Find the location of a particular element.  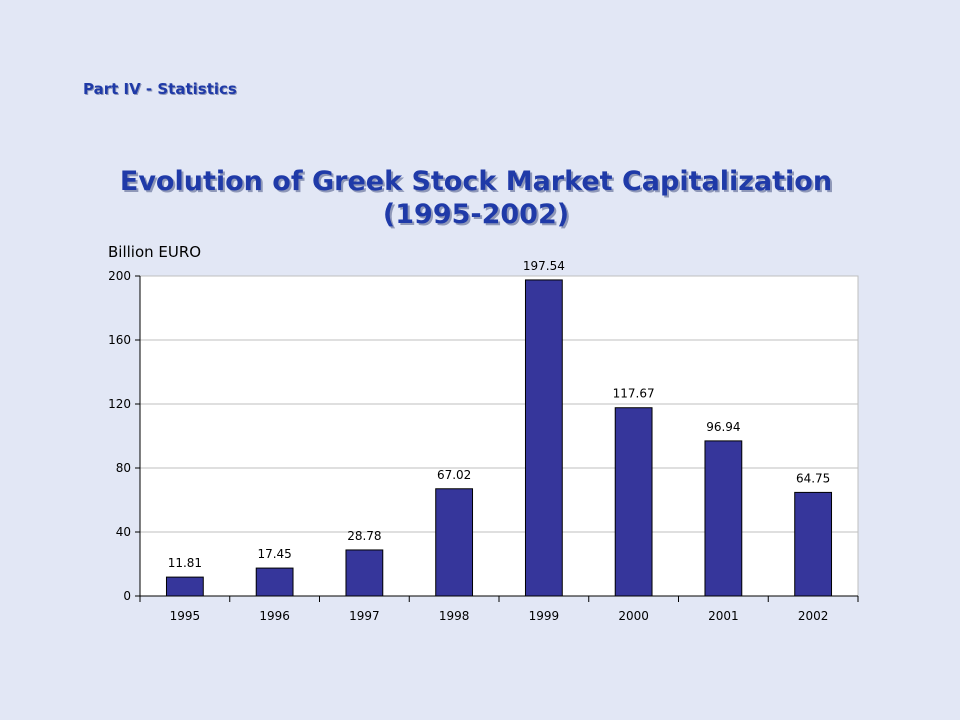

y-tick-label: 80 is located at coordinates (123, 468).